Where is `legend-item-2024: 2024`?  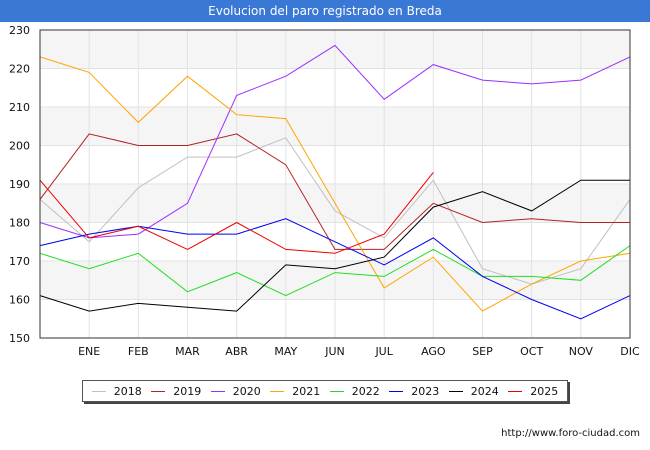
legend-item-2024: 2024 is located at coordinates (473, 391).